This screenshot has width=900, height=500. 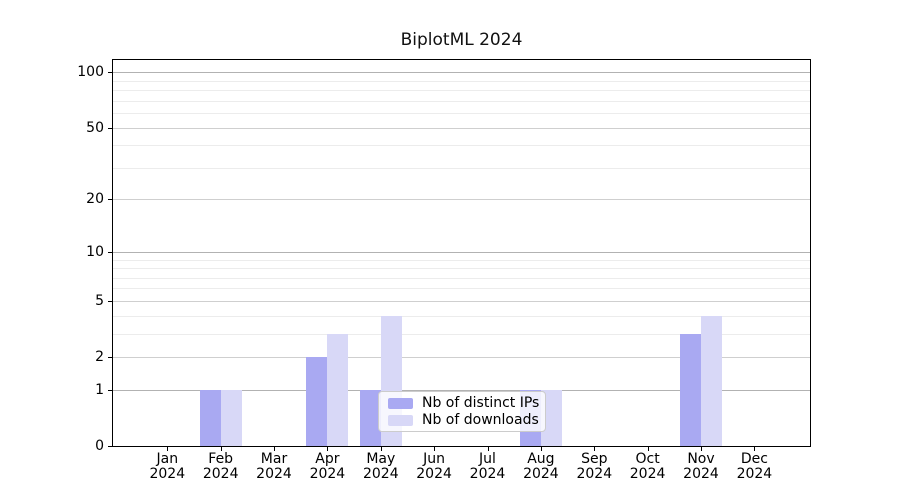 I want to click on x-tick-label-sep: Sep 2024, so click(x=594, y=467).